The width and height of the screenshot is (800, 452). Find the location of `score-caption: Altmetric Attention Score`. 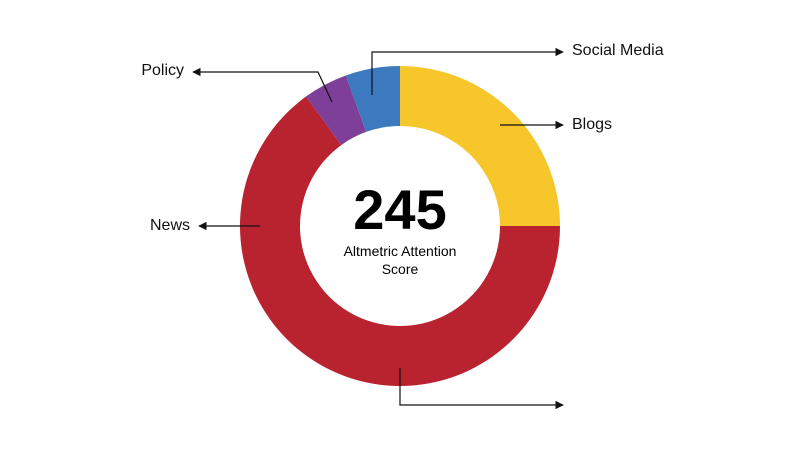

score-caption: Altmetric Attention Score is located at coordinates (400, 260).